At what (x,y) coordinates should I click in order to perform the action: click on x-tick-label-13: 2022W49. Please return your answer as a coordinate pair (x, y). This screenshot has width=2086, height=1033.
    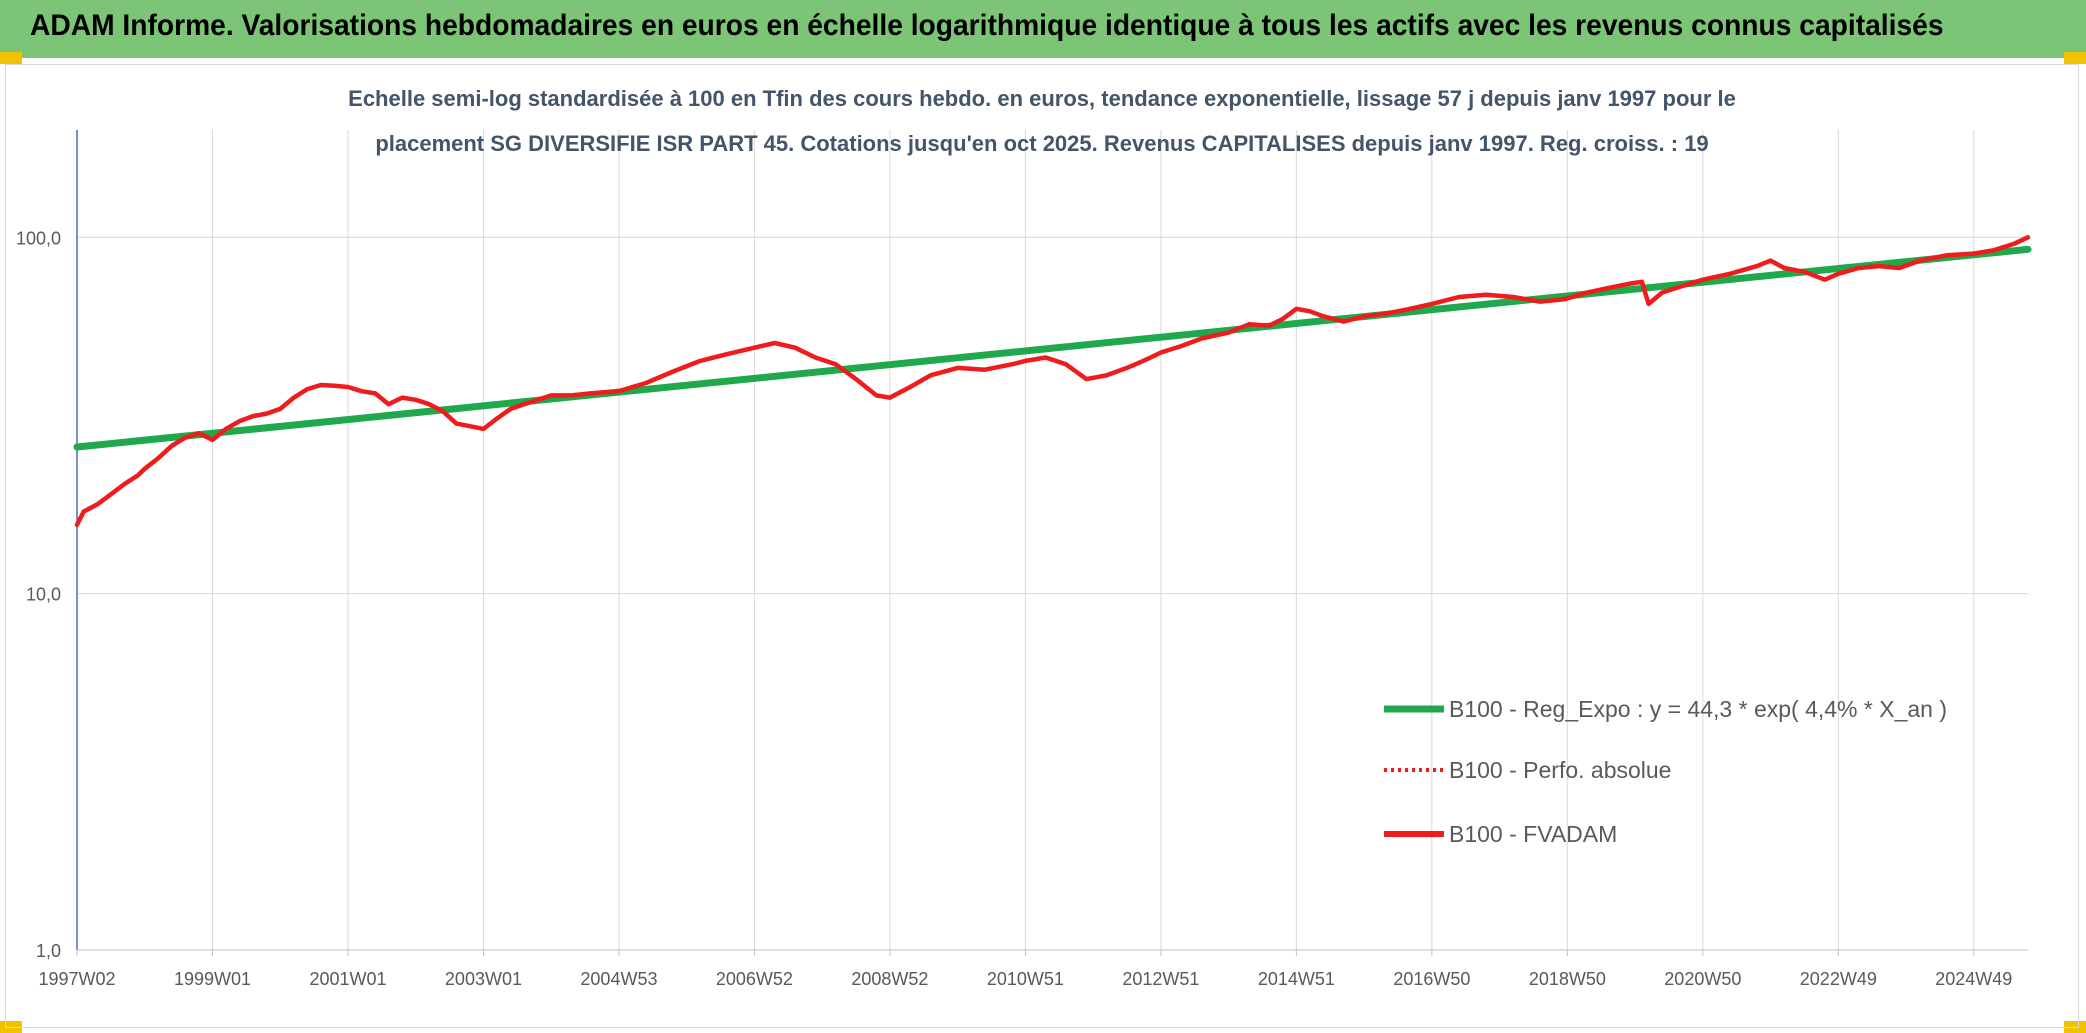
    Looking at the image, I should click on (1838, 979).